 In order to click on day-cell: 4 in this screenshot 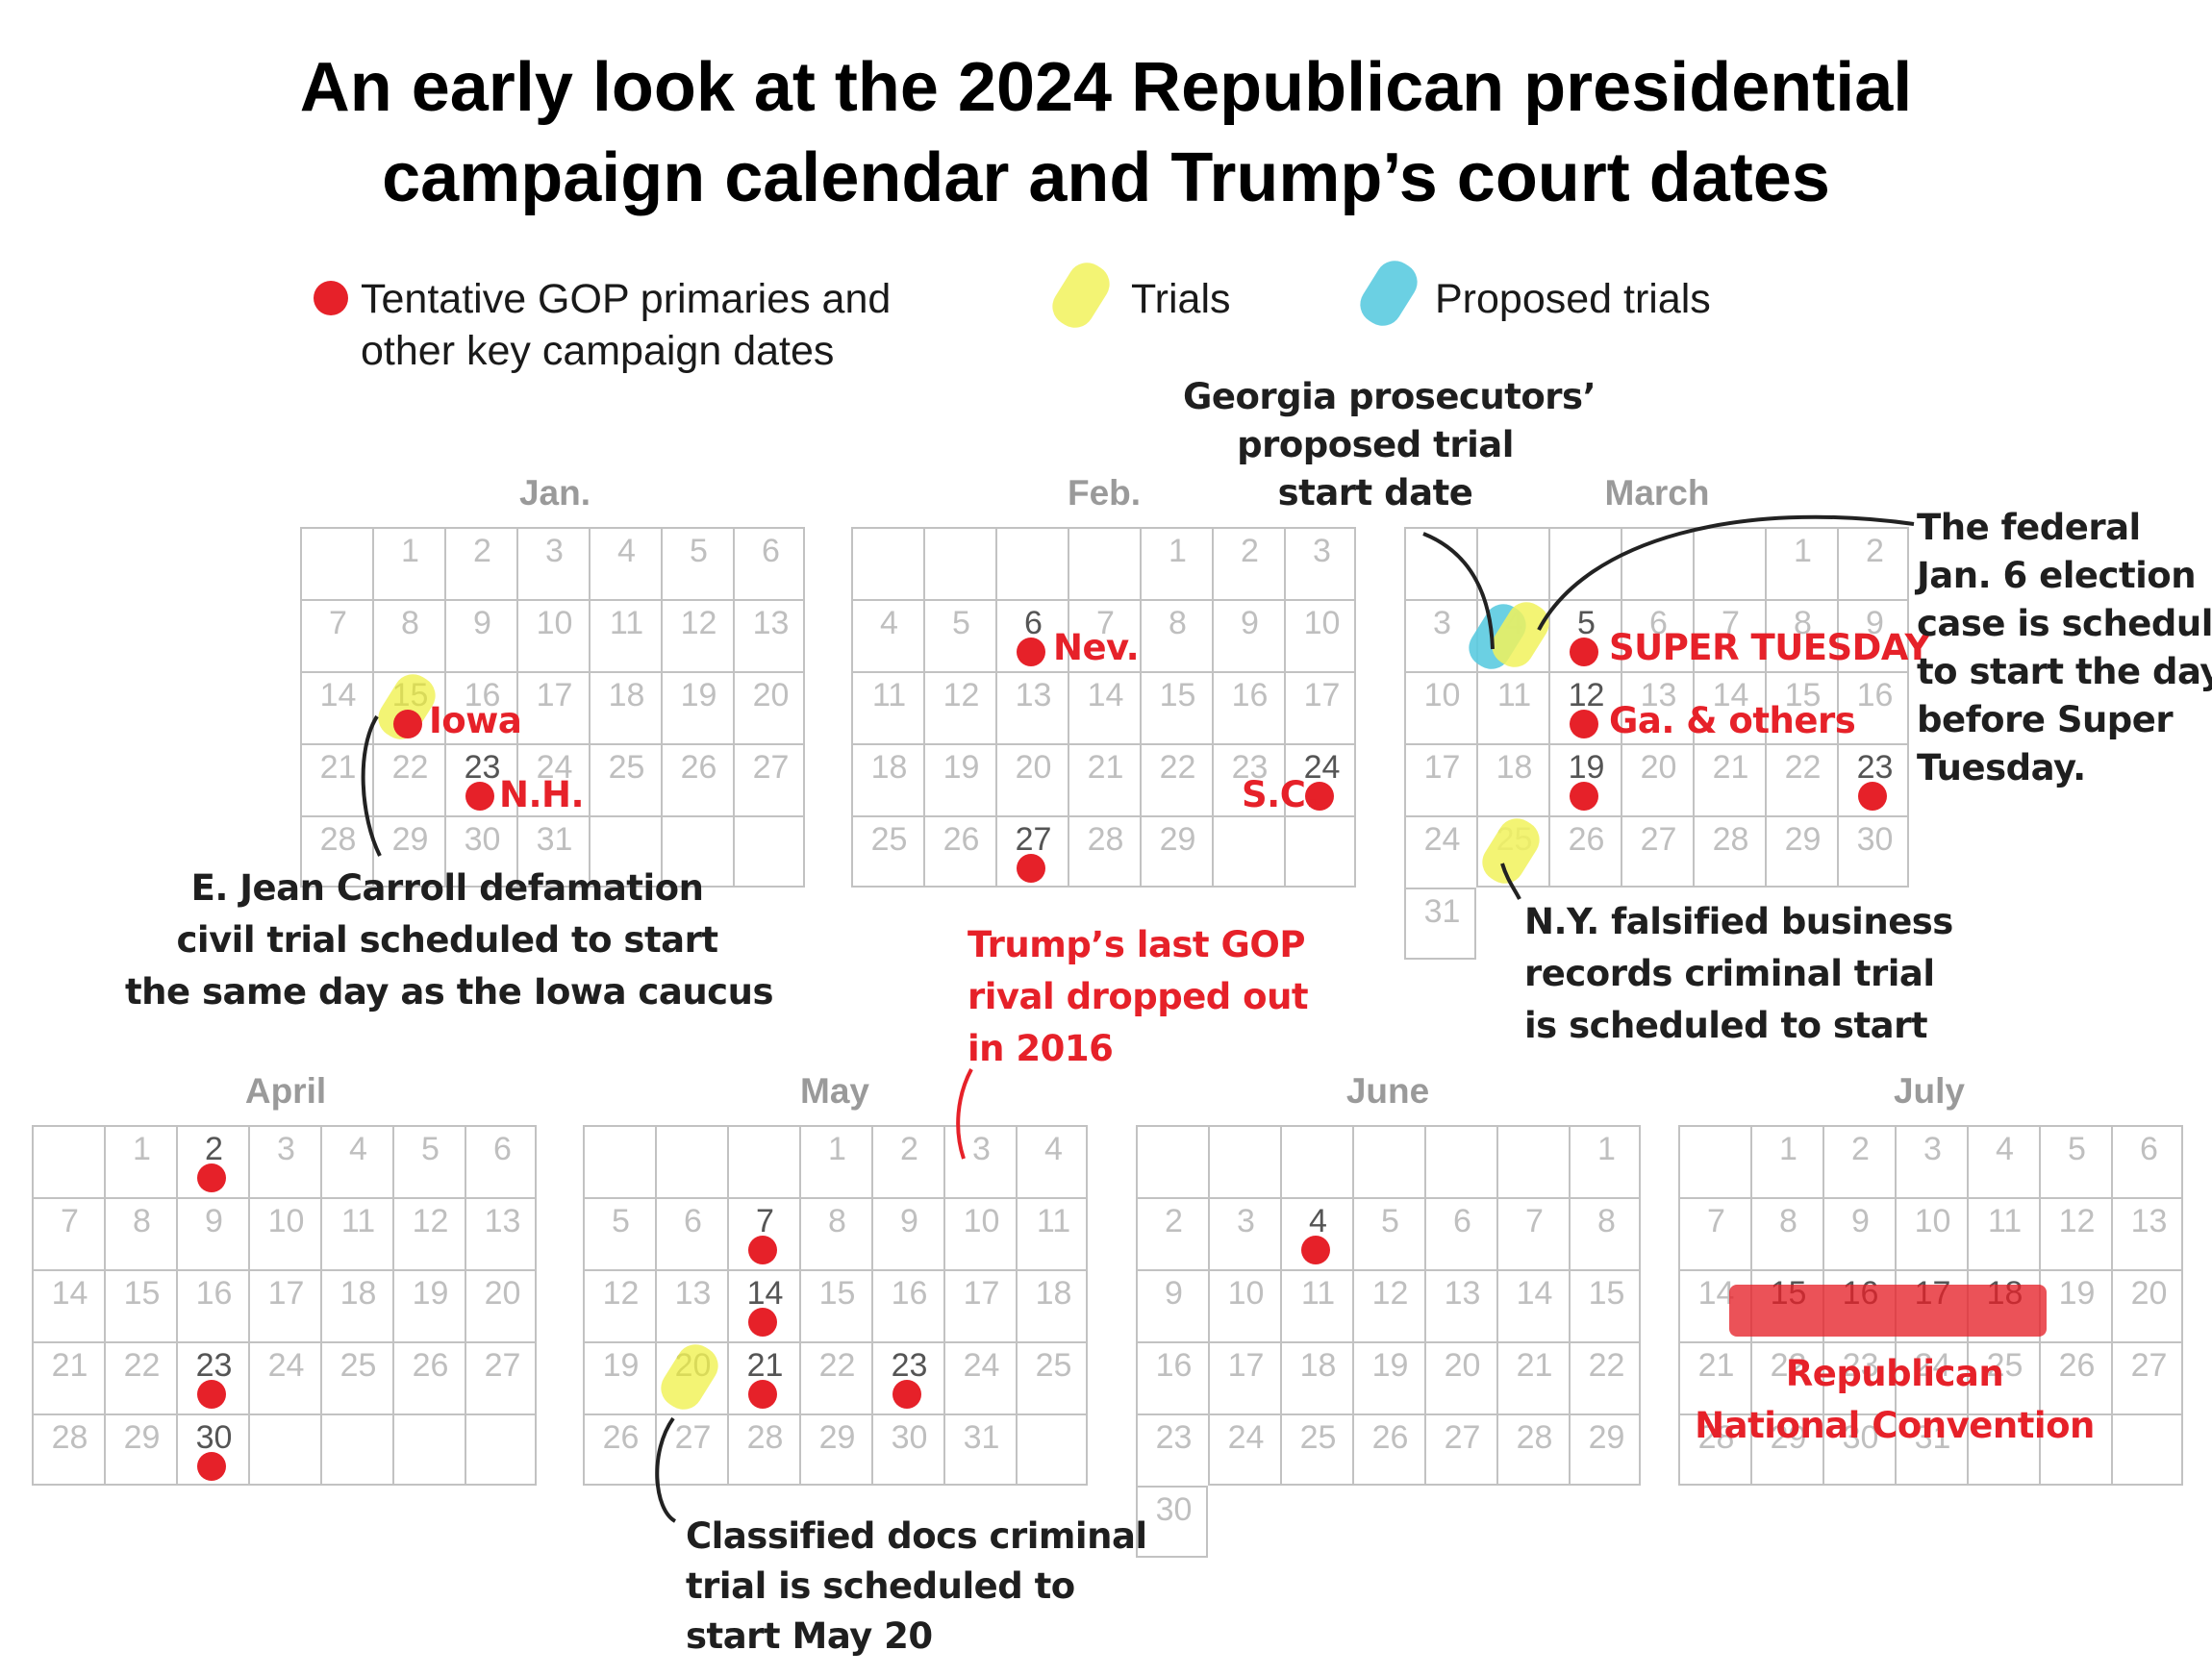, I will do `click(887, 635)`.